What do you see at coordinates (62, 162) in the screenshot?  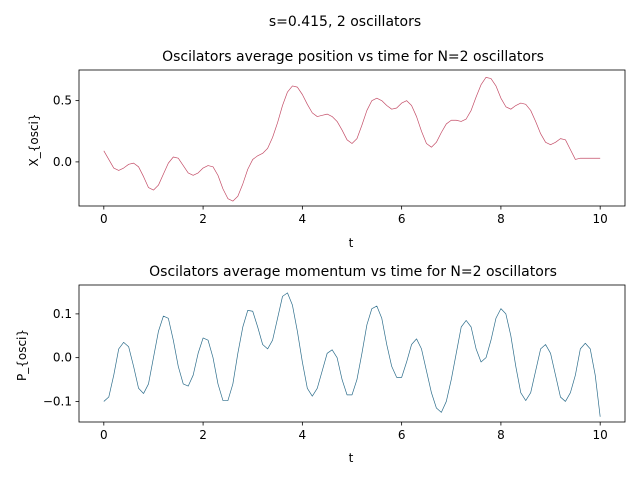 I see `position-y-tick-label: 0.0` at bounding box center [62, 162].